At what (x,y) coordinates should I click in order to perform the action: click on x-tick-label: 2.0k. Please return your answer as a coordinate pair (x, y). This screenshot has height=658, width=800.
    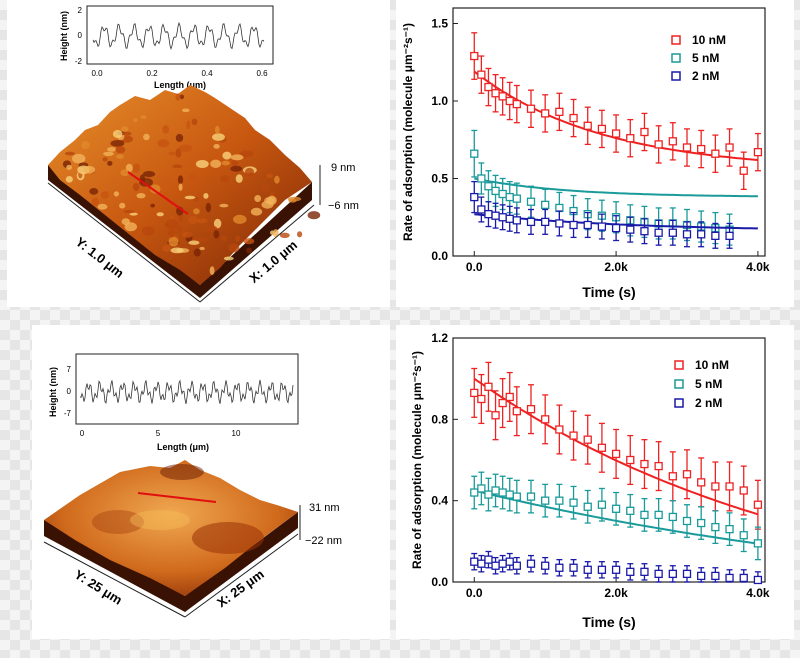
    Looking at the image, I should click on (616, 267).